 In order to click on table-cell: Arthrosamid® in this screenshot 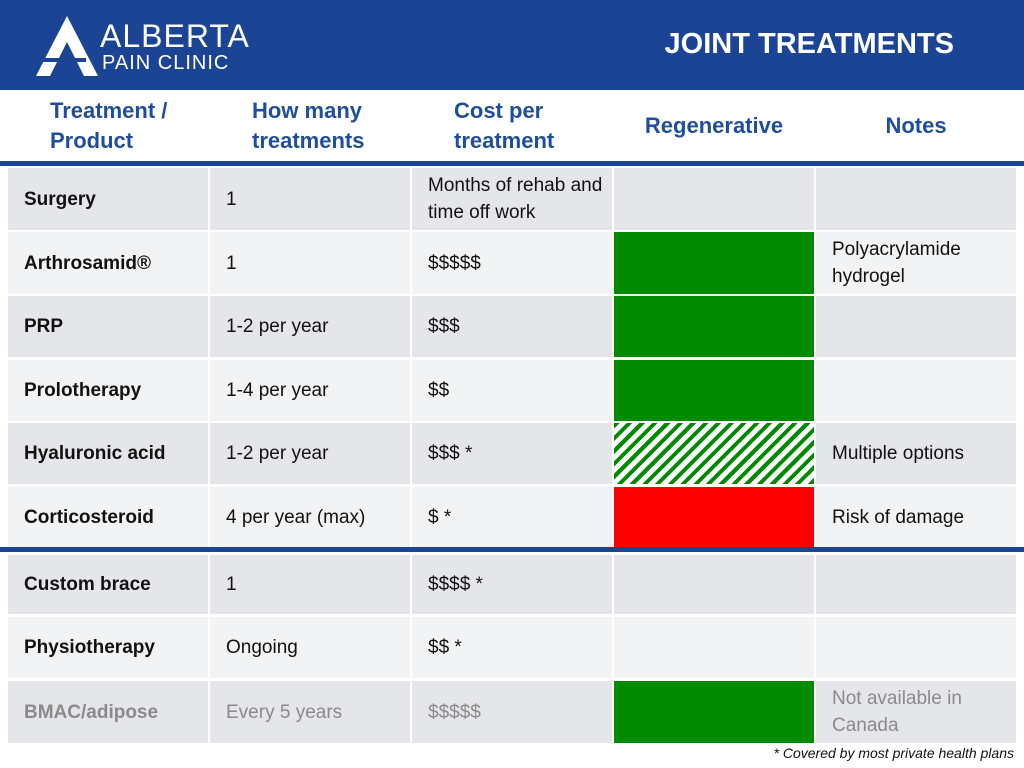, I will do `click(108, 263)`.